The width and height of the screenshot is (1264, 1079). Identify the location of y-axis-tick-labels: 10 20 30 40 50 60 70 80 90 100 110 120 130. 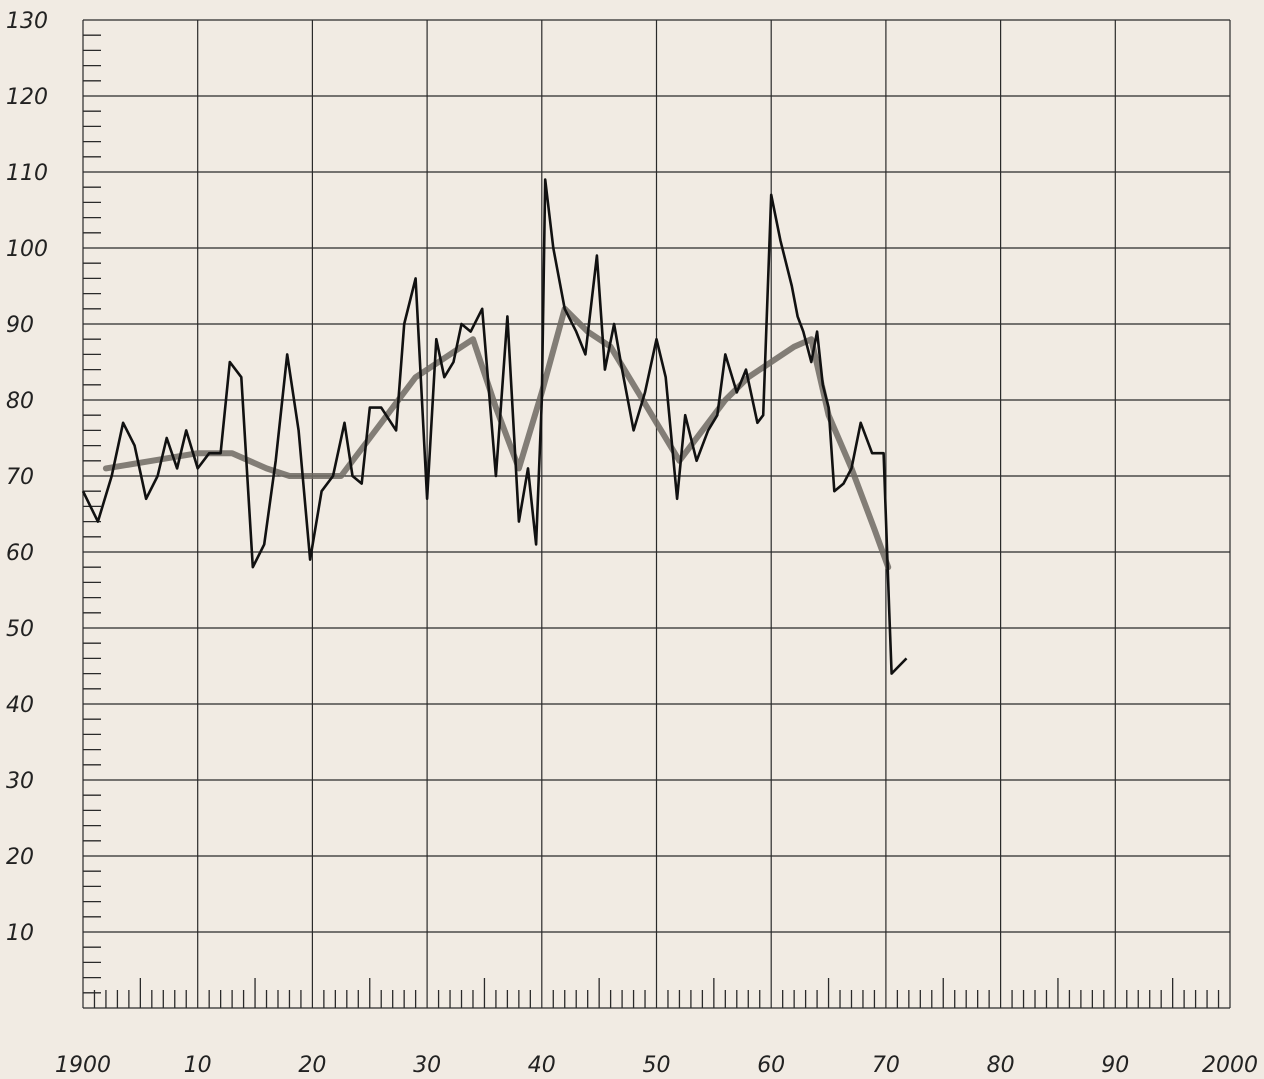
(27, 477).